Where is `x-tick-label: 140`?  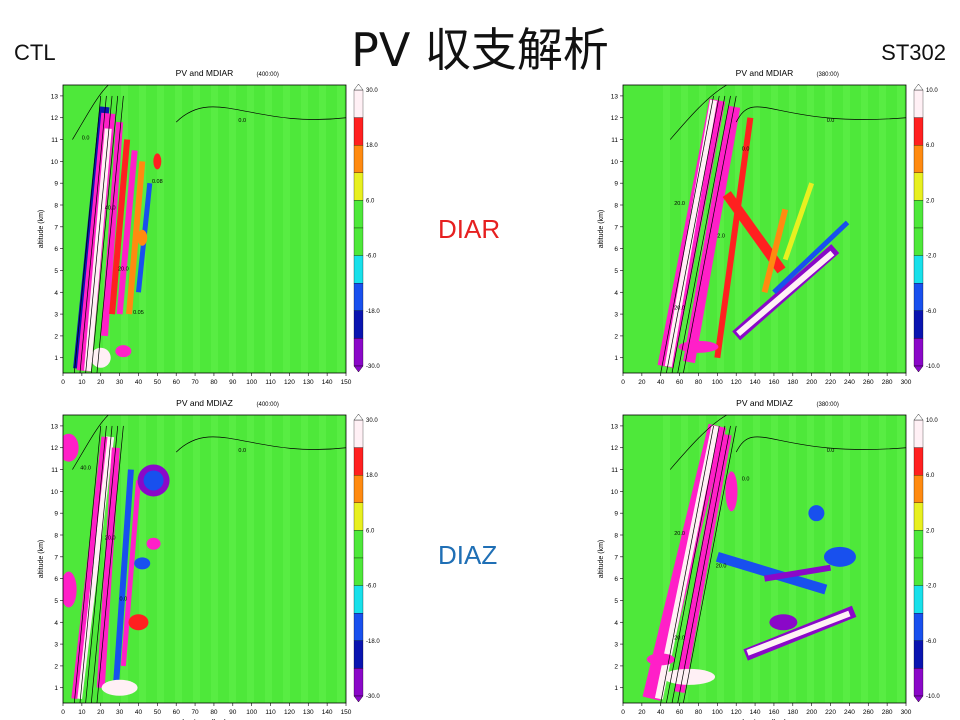
x-tick-label: 140 is located at coordinates (327, 712).